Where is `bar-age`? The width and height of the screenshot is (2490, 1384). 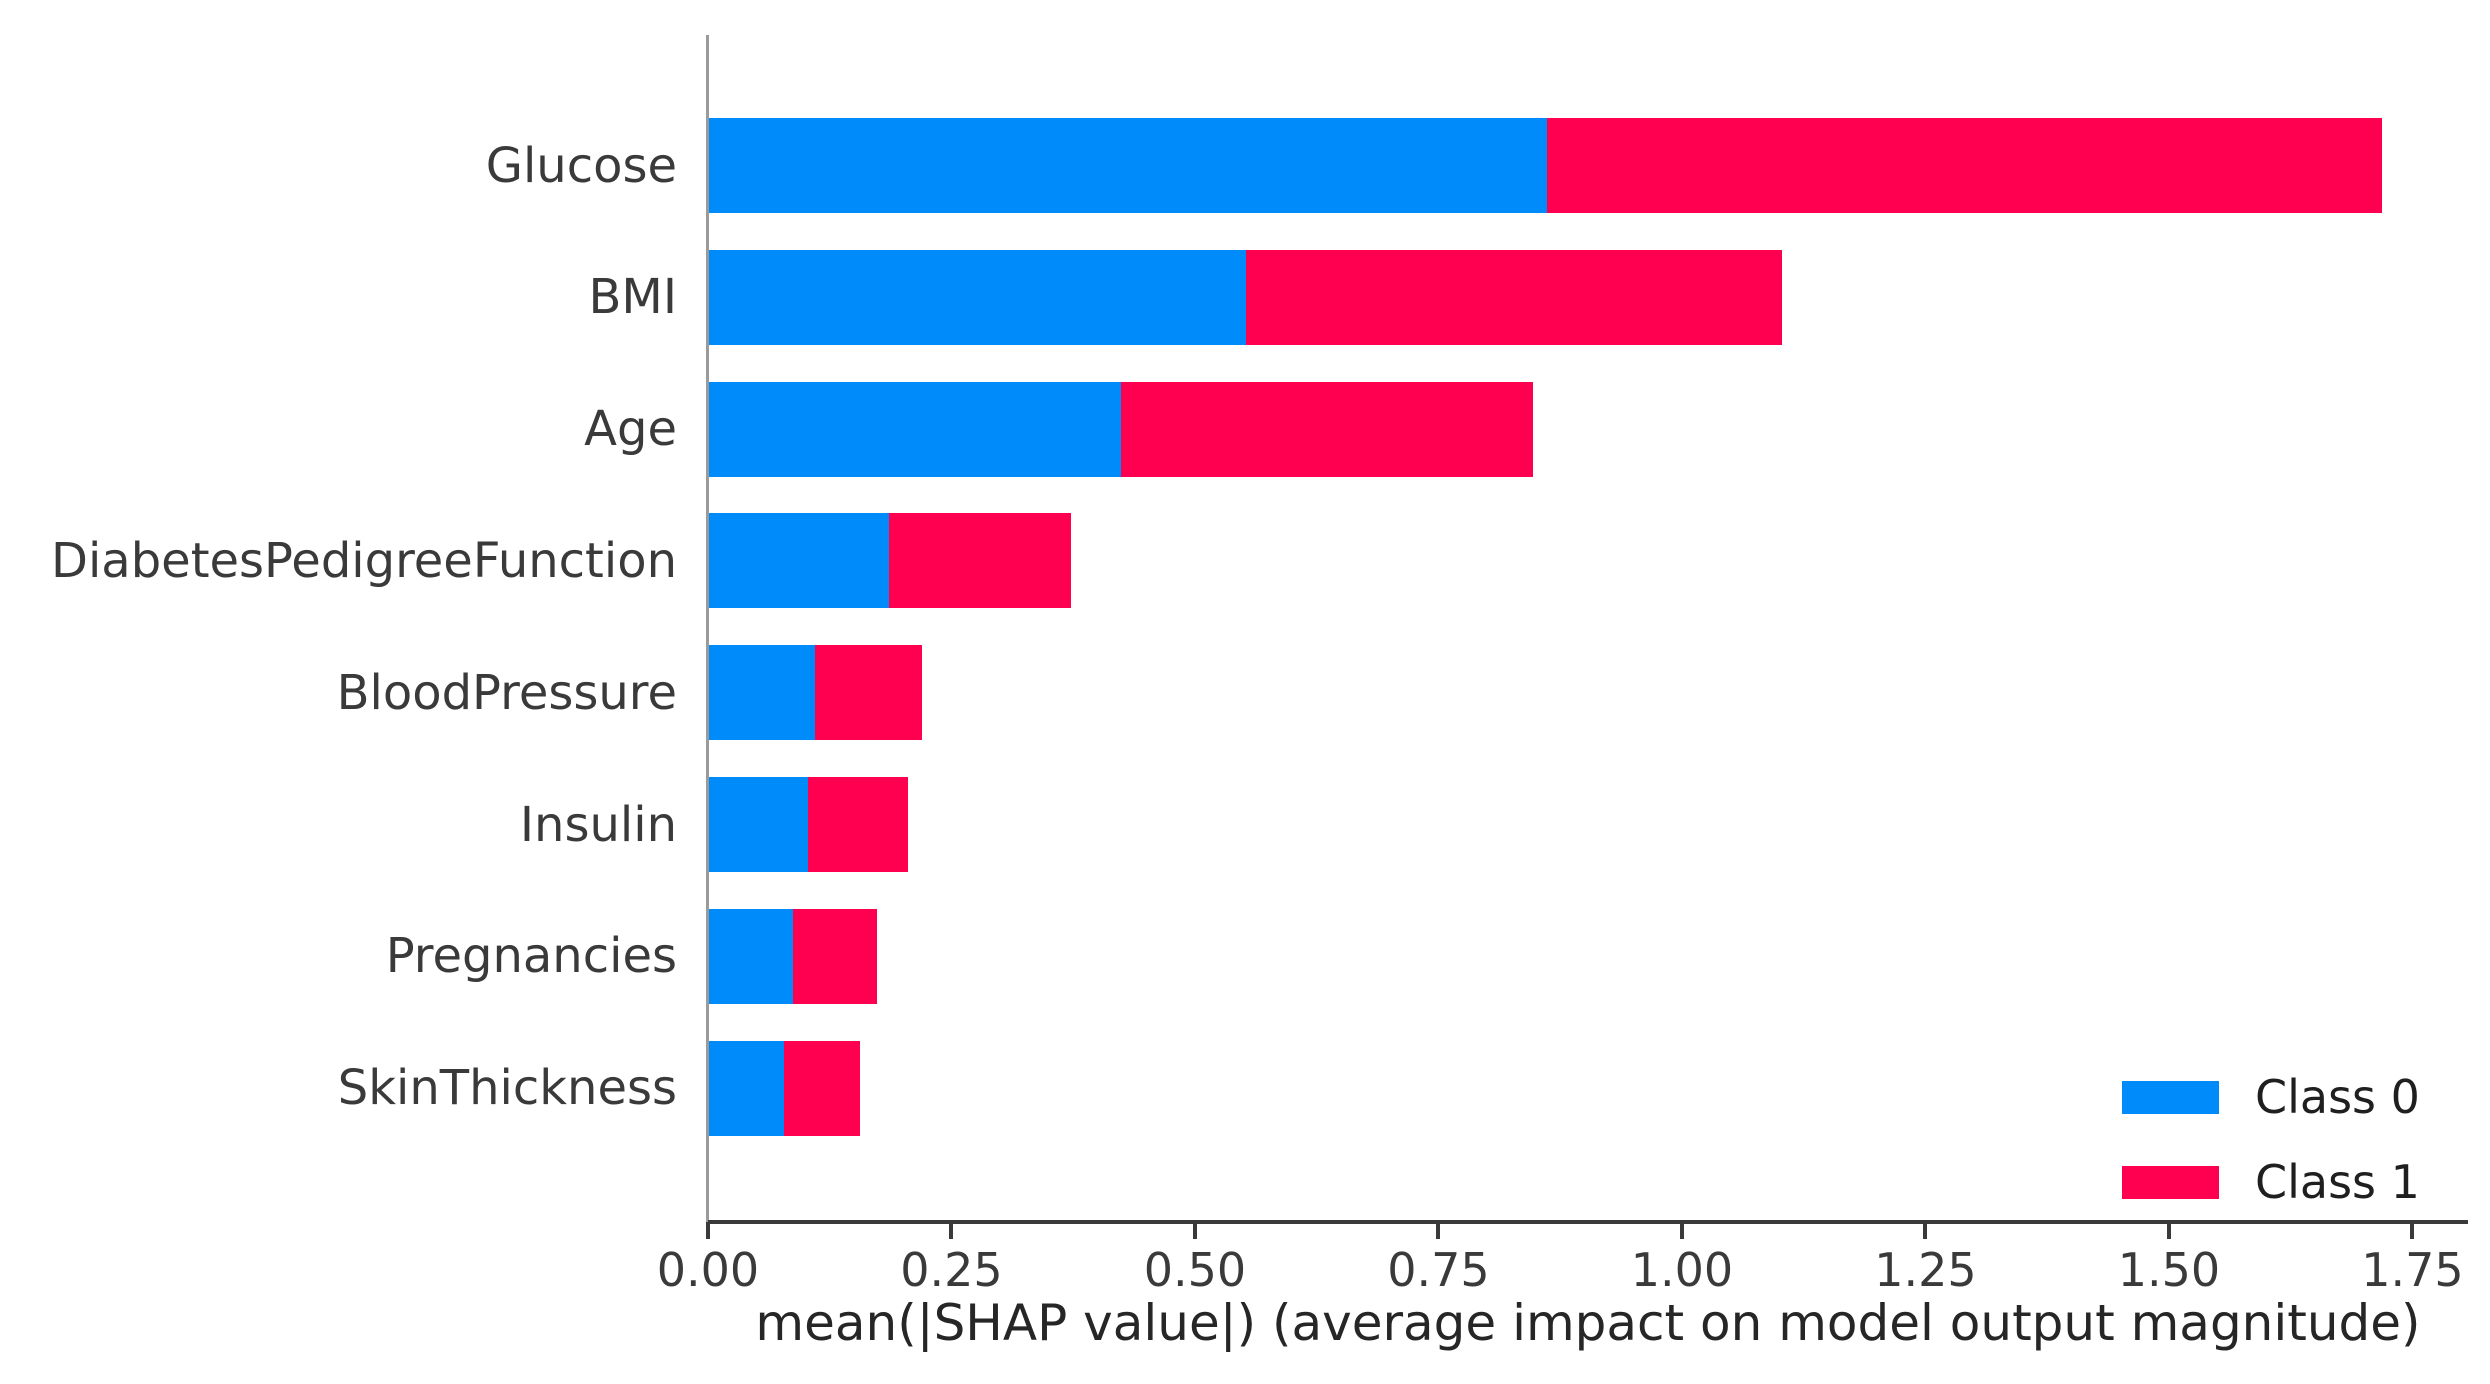
bar-age is located at coordinates (1121, 429).